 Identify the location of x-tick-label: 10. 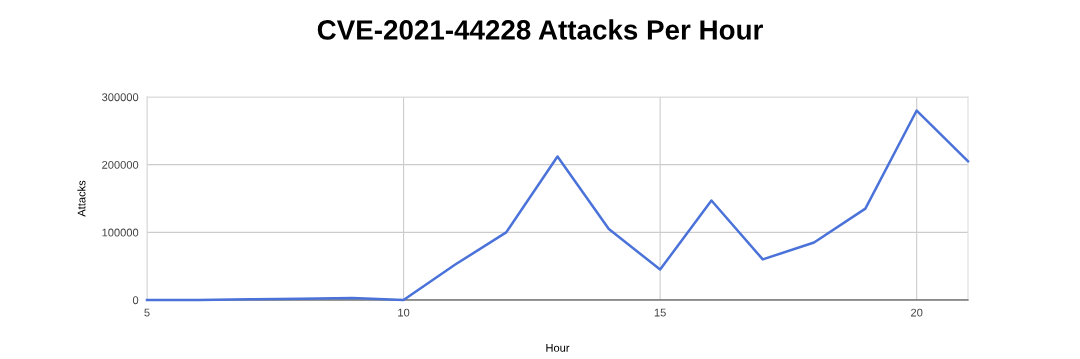
(404, 312).